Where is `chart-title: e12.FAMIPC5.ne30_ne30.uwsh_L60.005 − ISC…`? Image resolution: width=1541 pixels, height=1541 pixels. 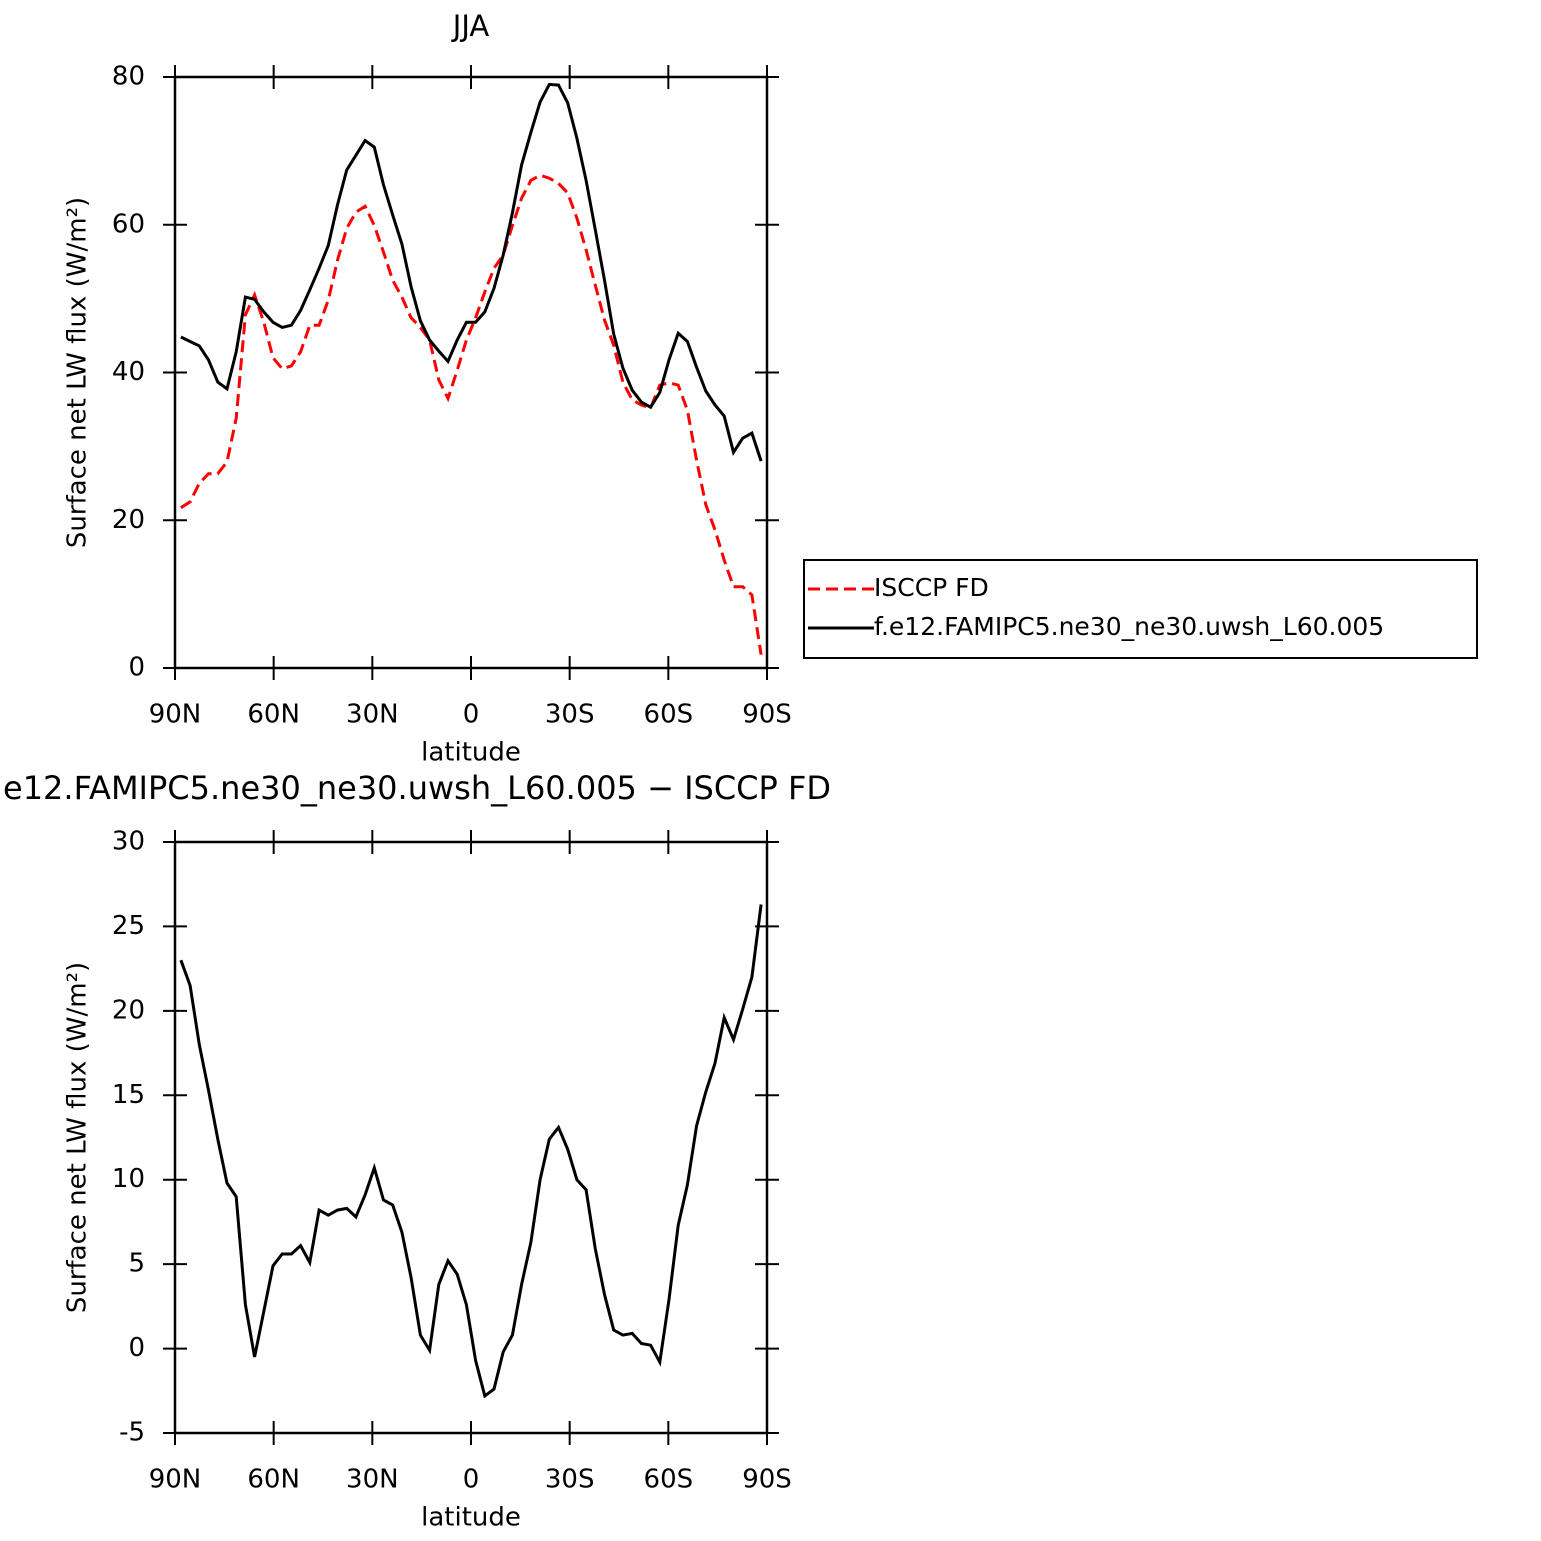 chart-title: e12.FAMIPC5.ne30_ne30.uwsh_L60.005 − ISC… is located at coordinates (417, 788).